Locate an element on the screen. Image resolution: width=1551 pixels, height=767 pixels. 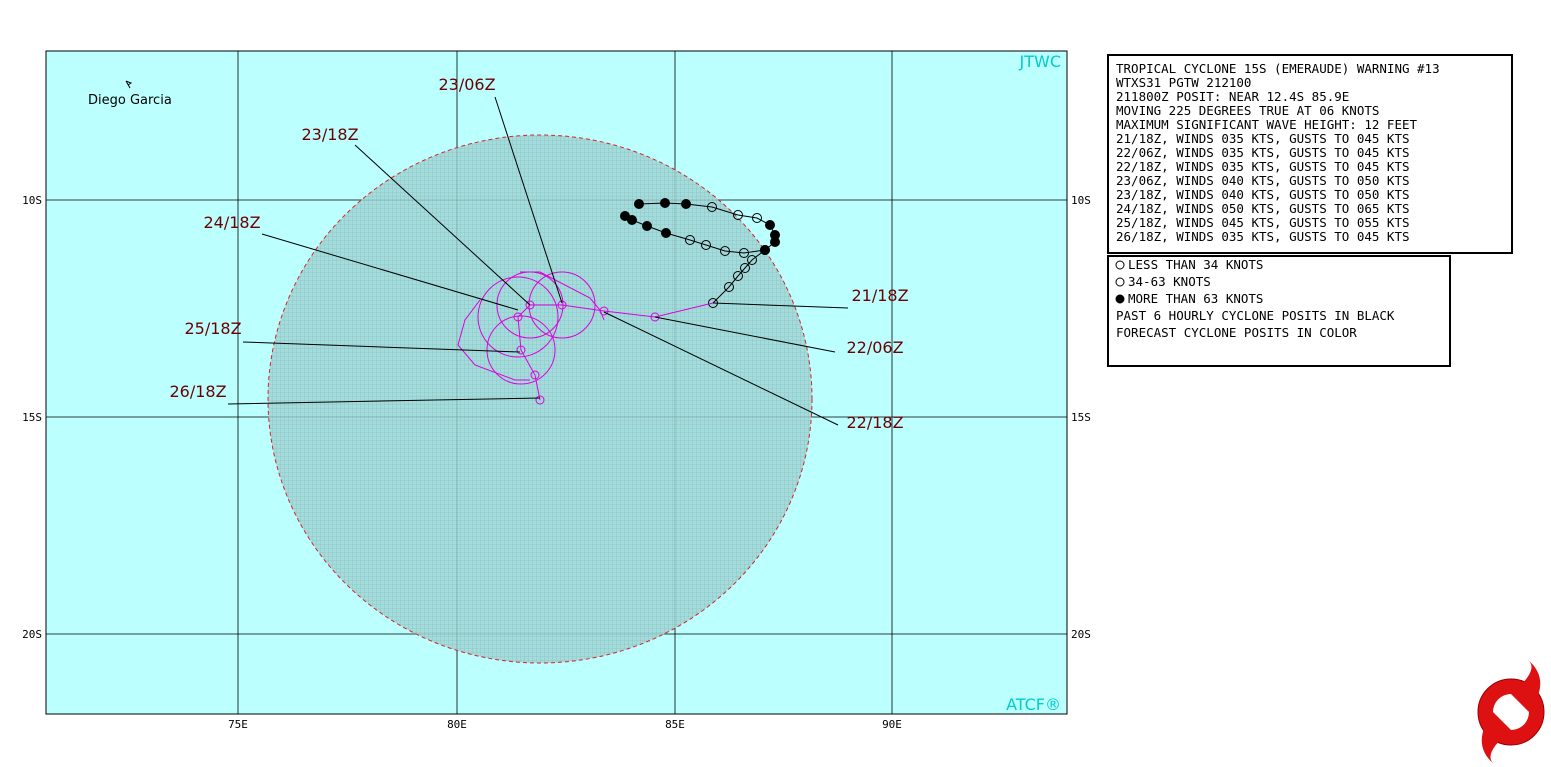
warning-line: WTXS31 PGTW 212100 is located at coordinates (1183, 82).